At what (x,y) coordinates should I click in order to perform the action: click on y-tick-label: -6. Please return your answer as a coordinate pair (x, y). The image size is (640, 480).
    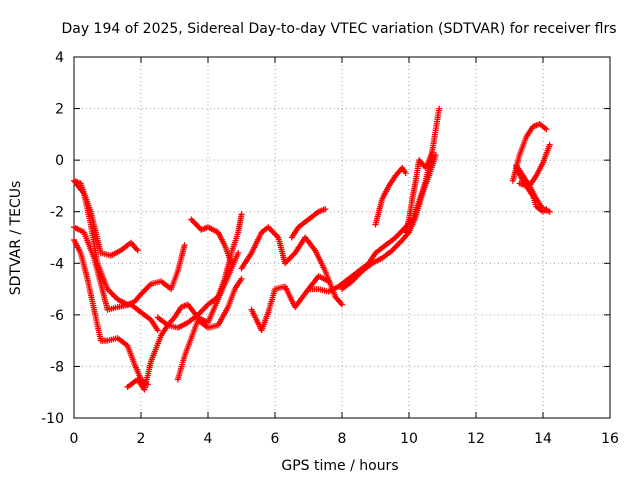
    Looking at the image, I should click on (57, 316).